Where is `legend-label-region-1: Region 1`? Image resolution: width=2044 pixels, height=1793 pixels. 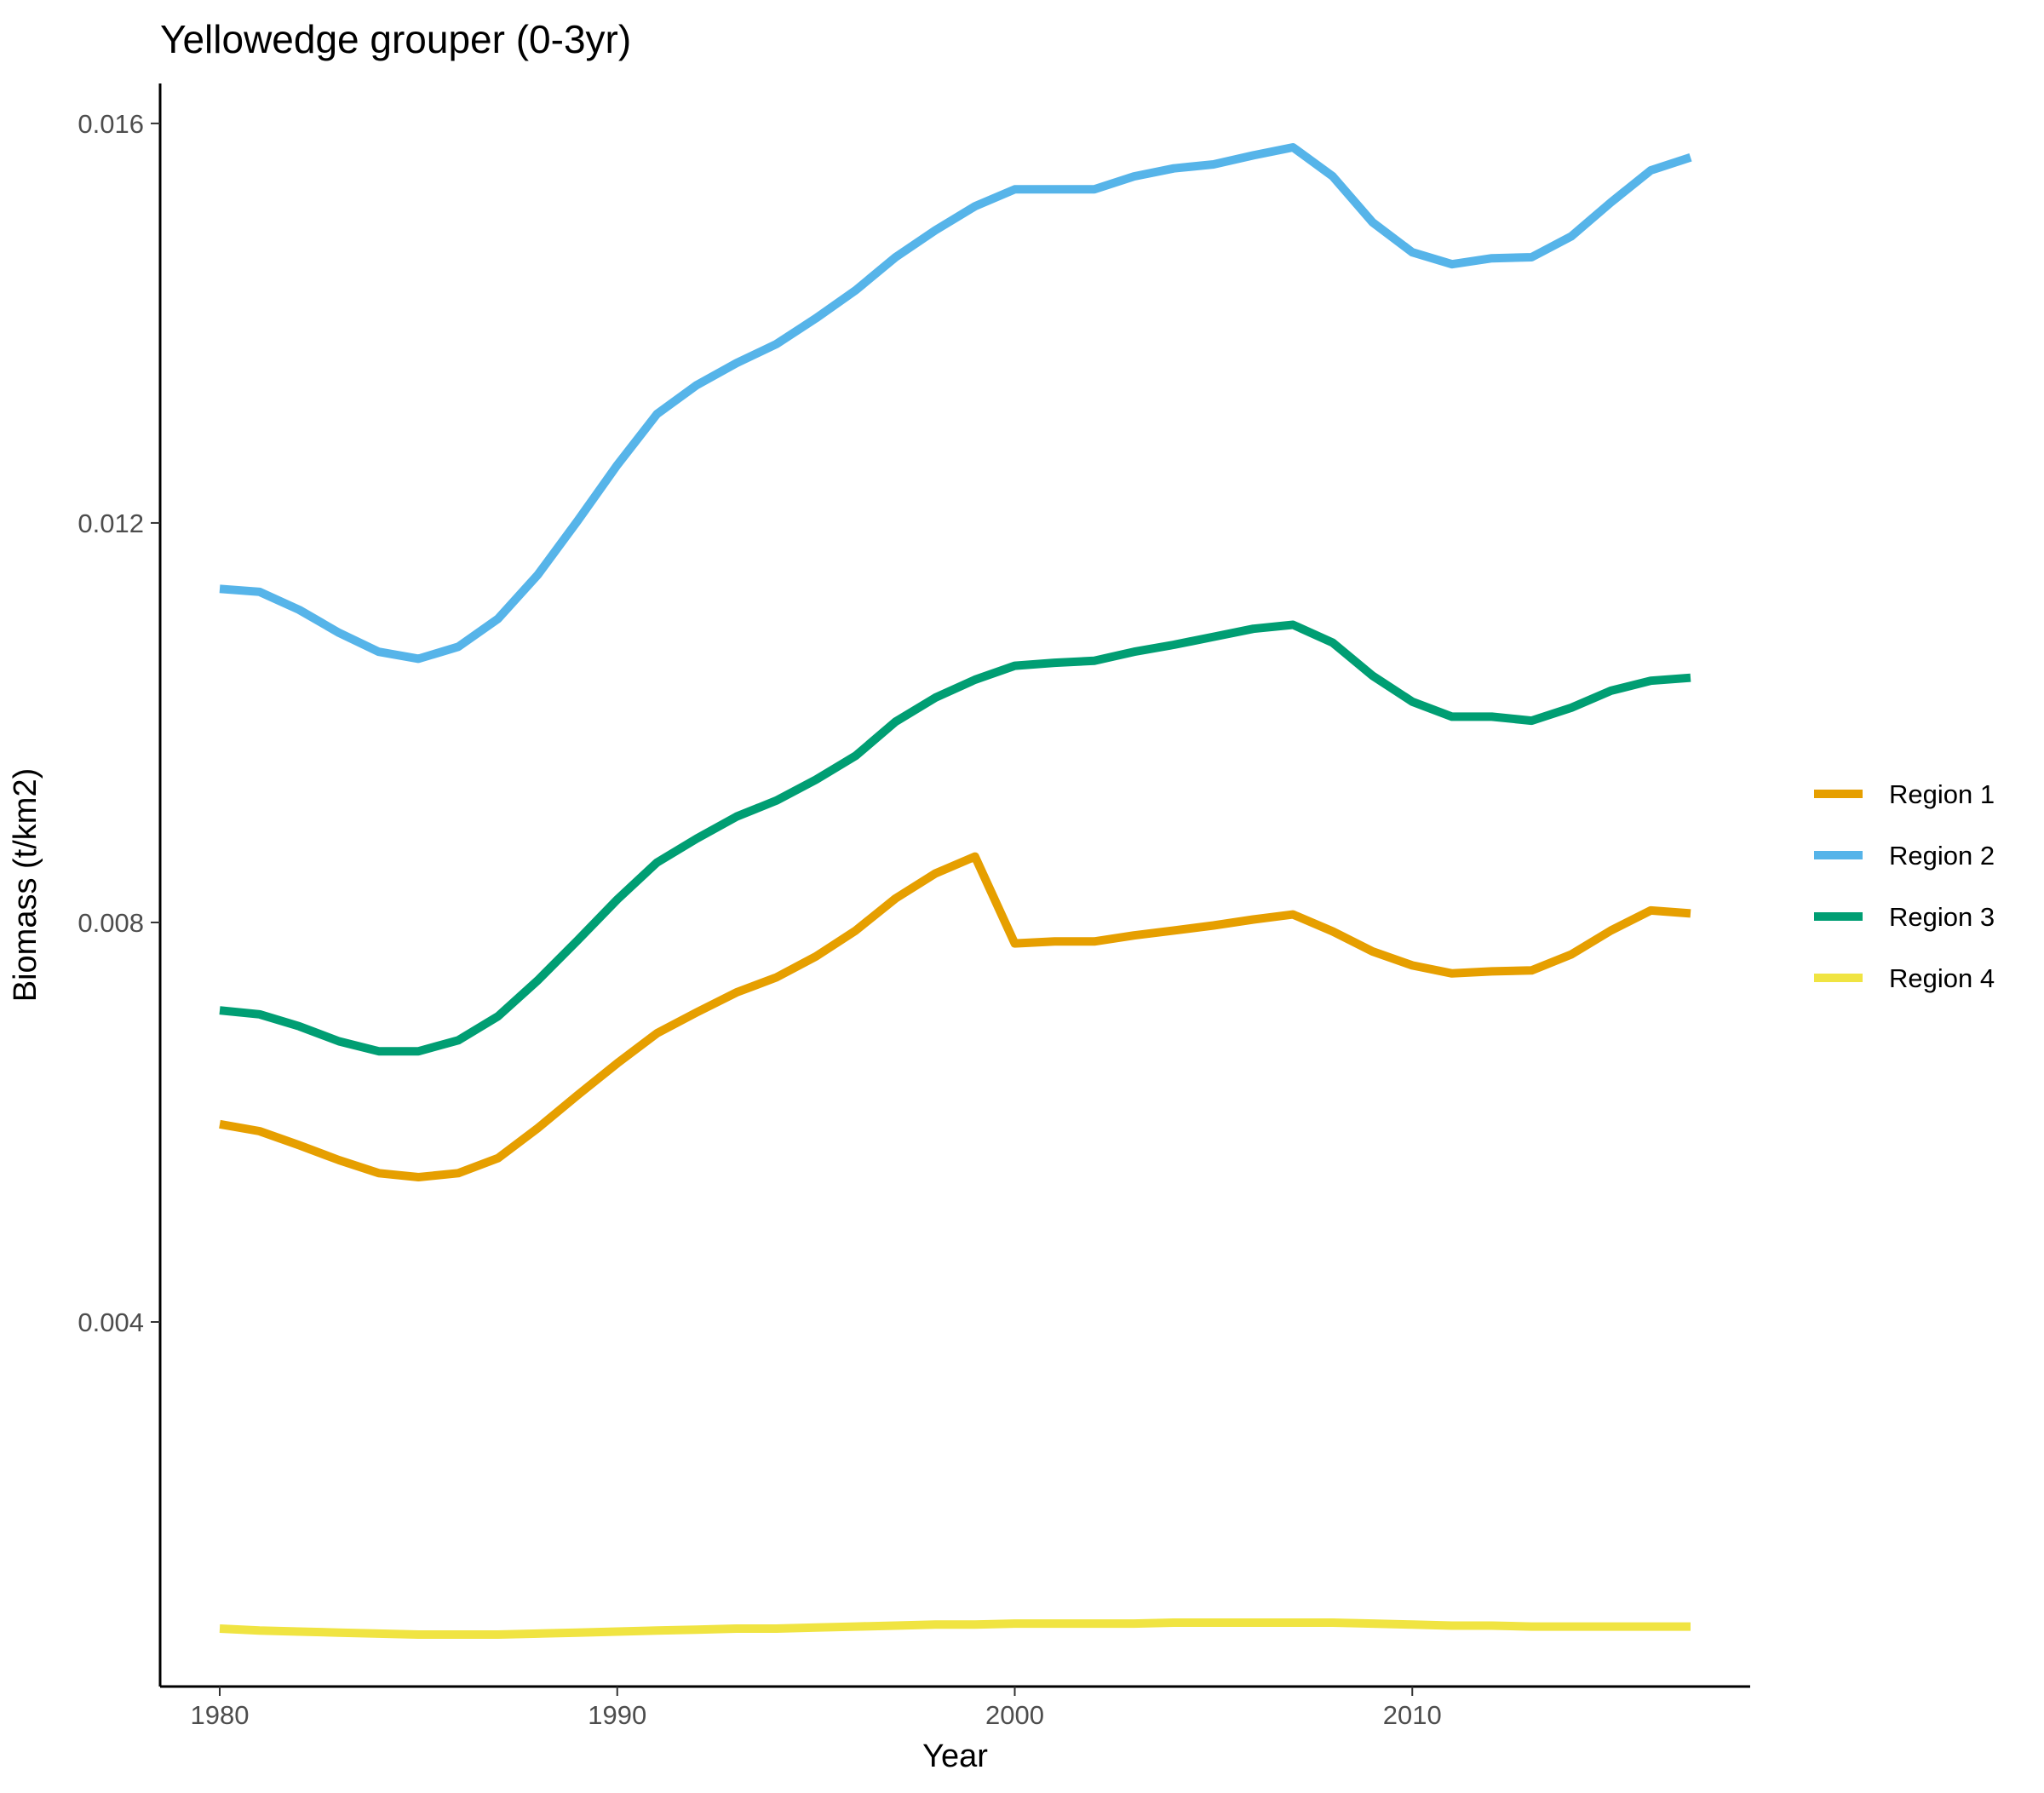 legend-label-region-1: Region 1 is located at coordinates (1942, 794).